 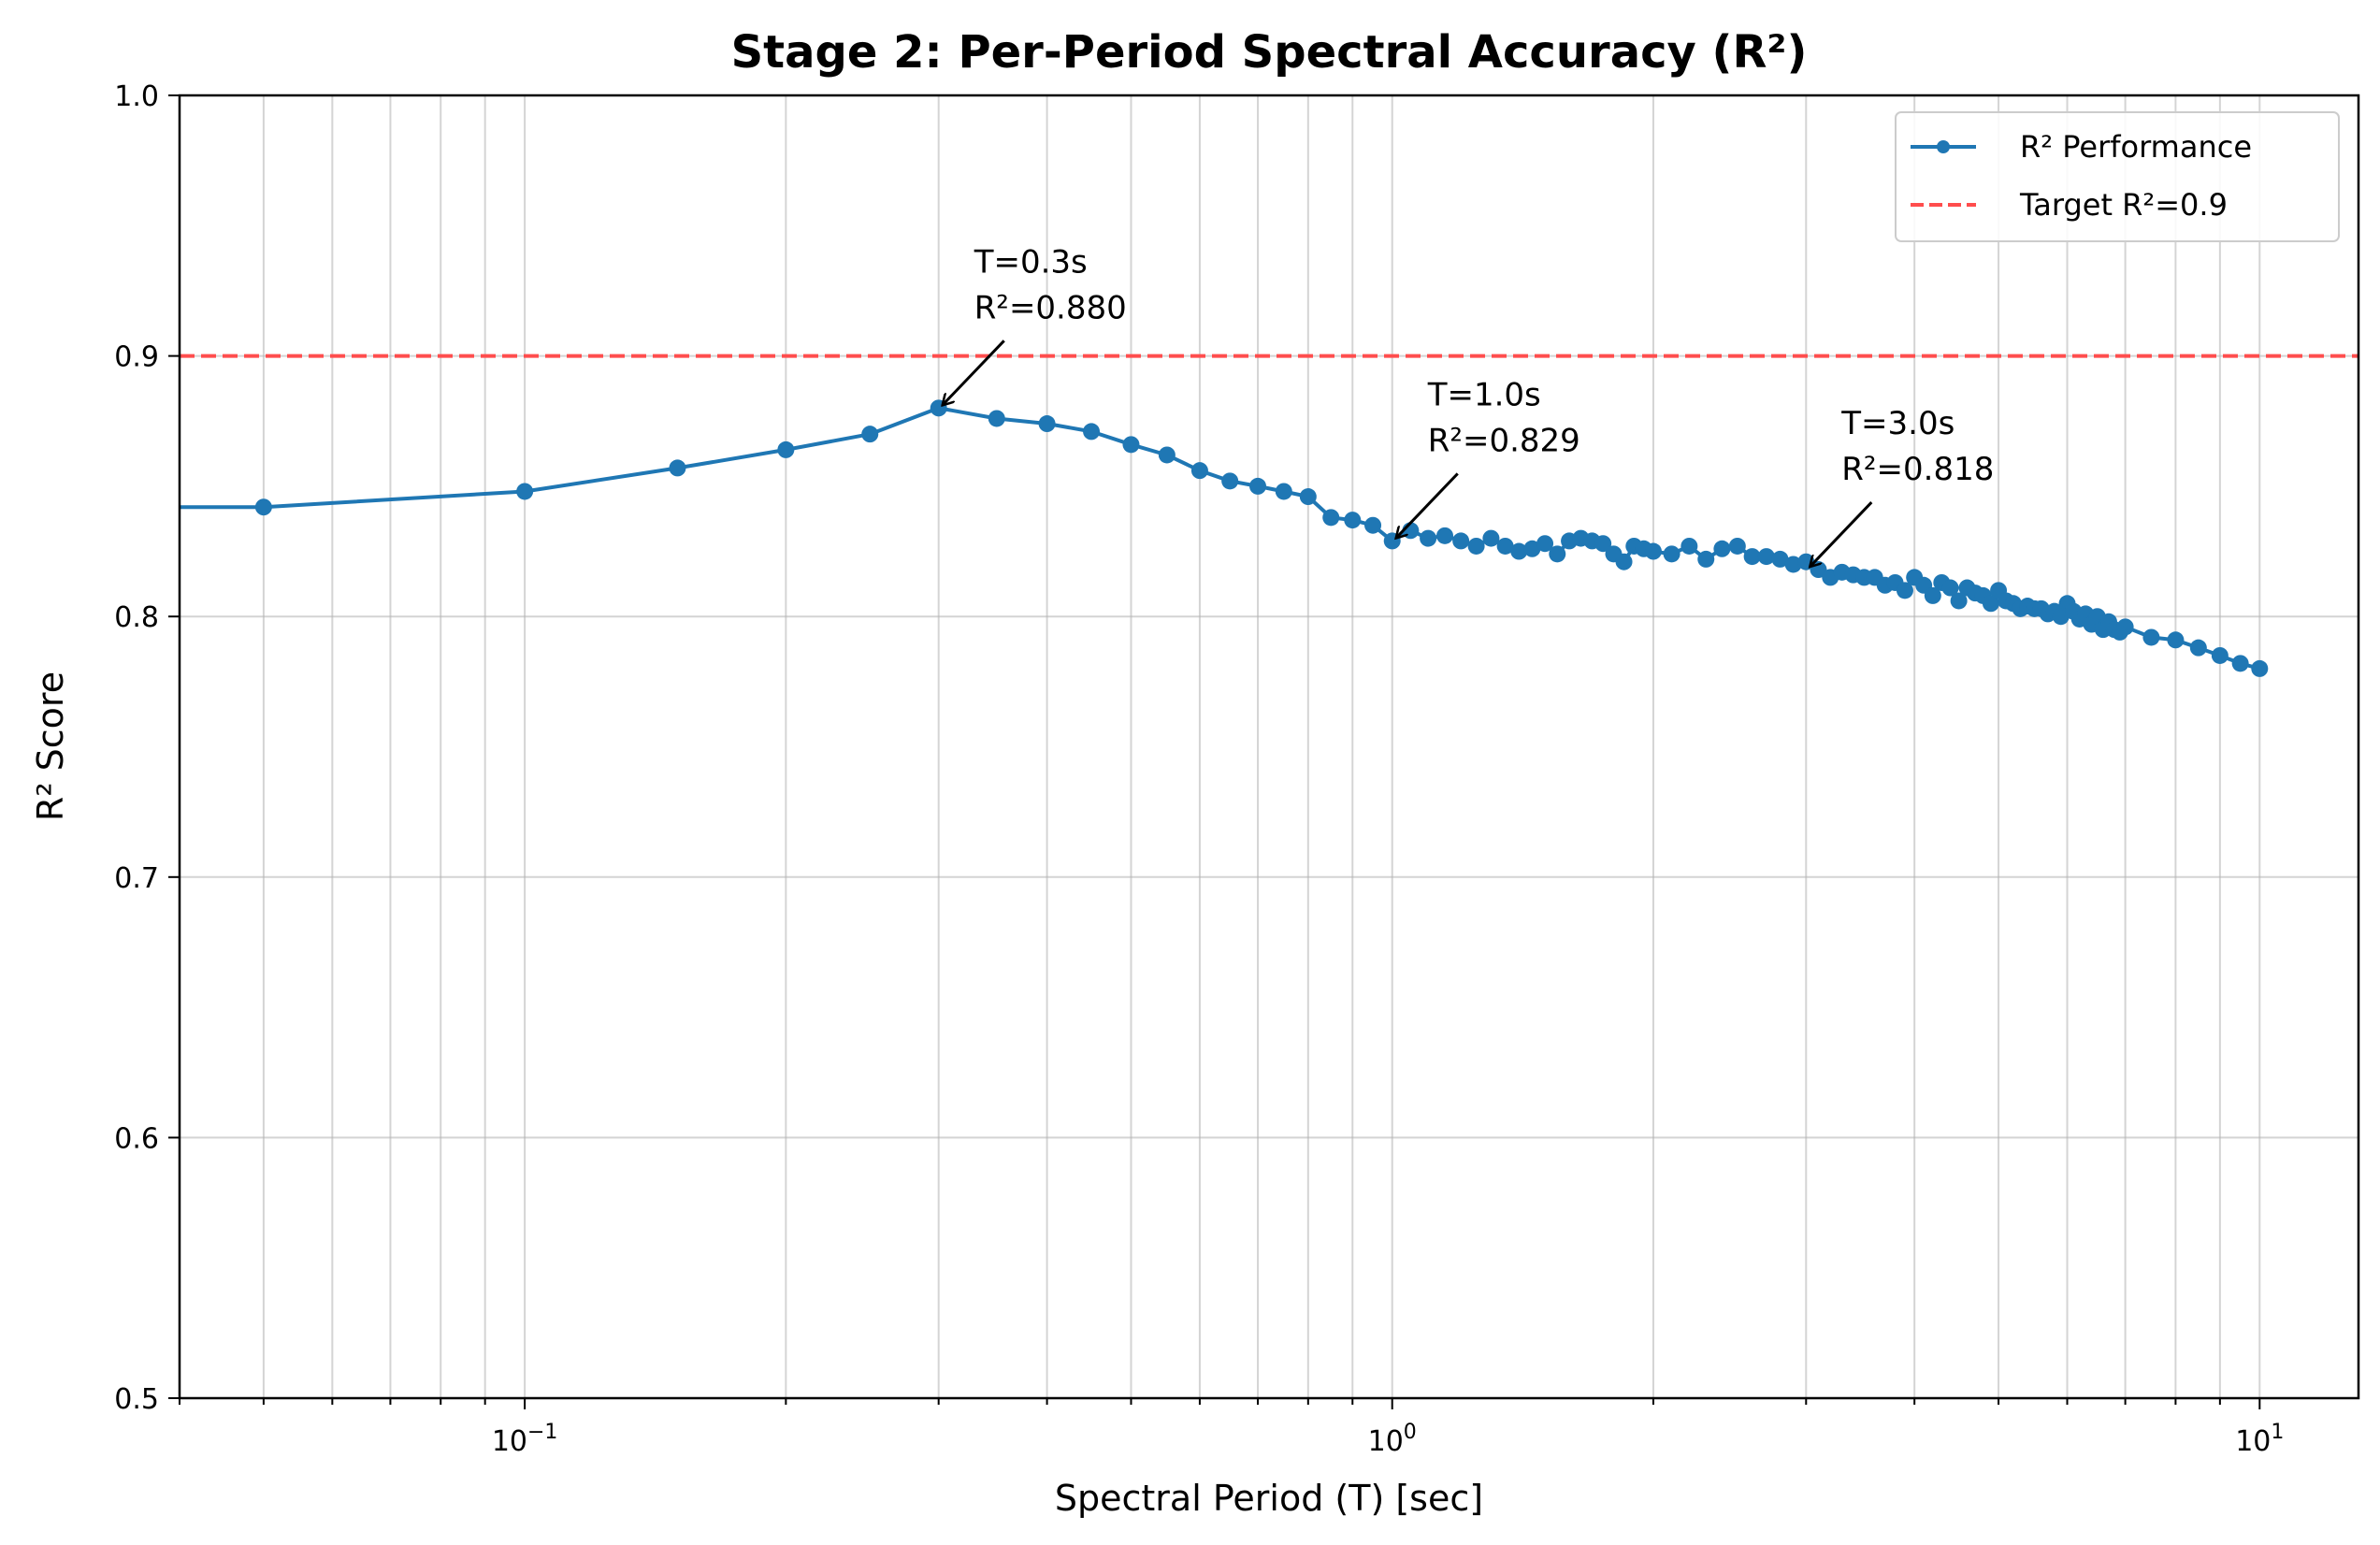 What do you see at coordinates (2136, 147) in the screenshot?
I see `legend-label-performance: R² Performance` at bounding box center [2136, 147].